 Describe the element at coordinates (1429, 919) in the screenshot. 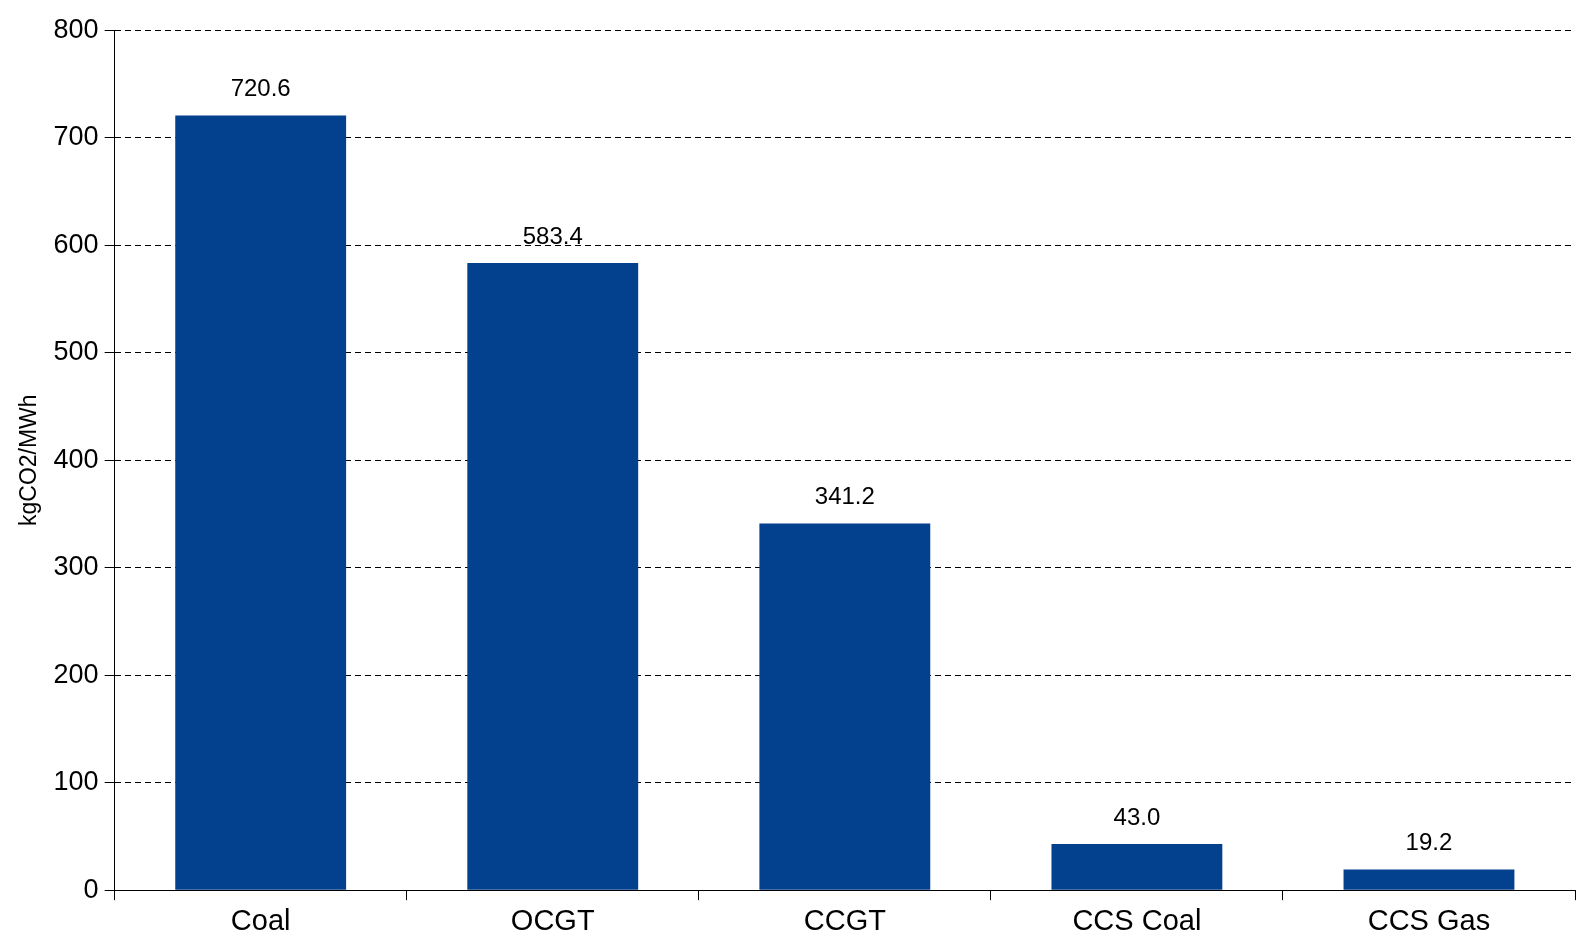

I see `x-tick-label: CCS Gas` at that location.